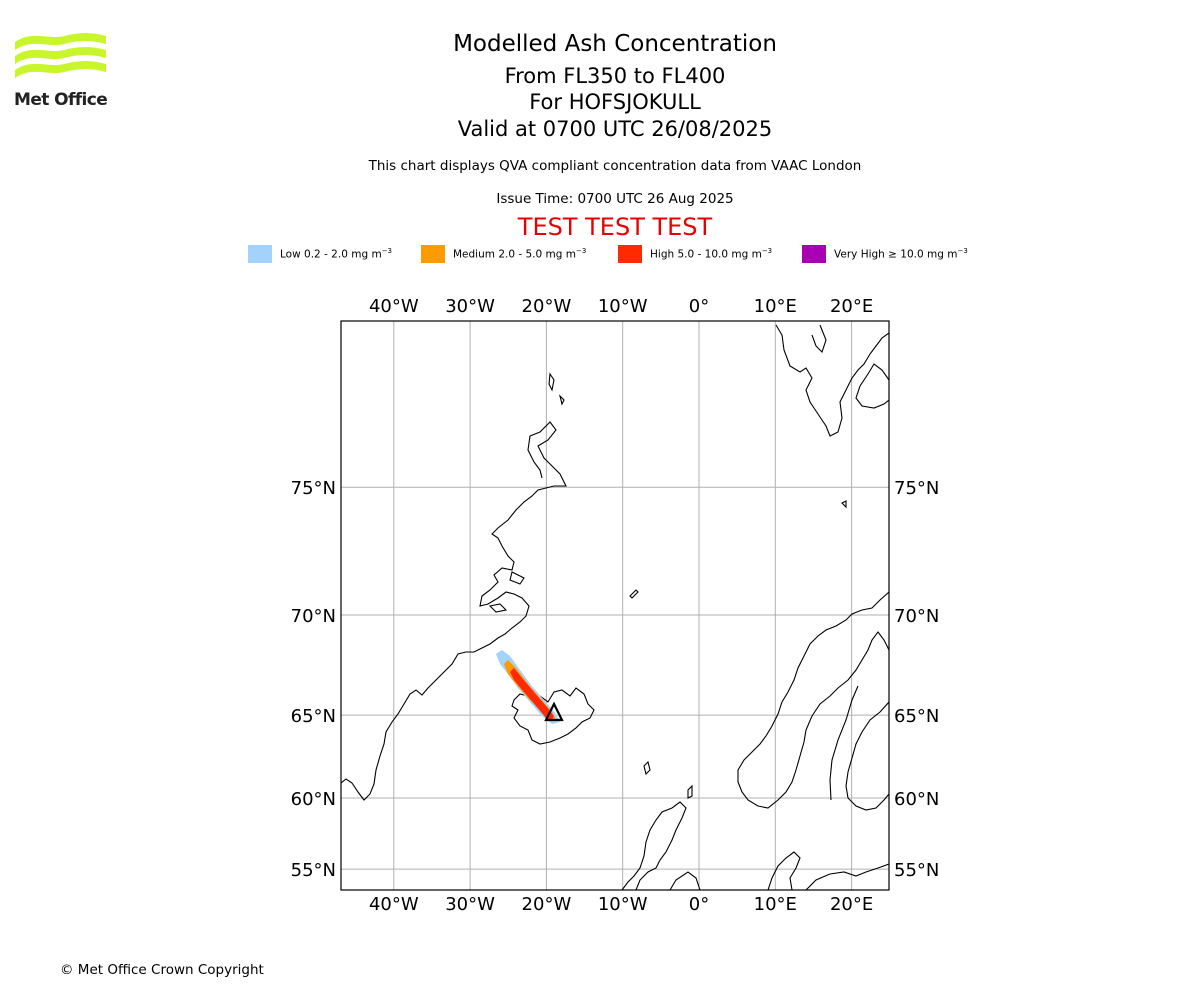 The width and height of the screenshot is (1200, 1000). I want to click on valid-time: Valid at 0700 UTC 26/08/2025, so click(615, 129).